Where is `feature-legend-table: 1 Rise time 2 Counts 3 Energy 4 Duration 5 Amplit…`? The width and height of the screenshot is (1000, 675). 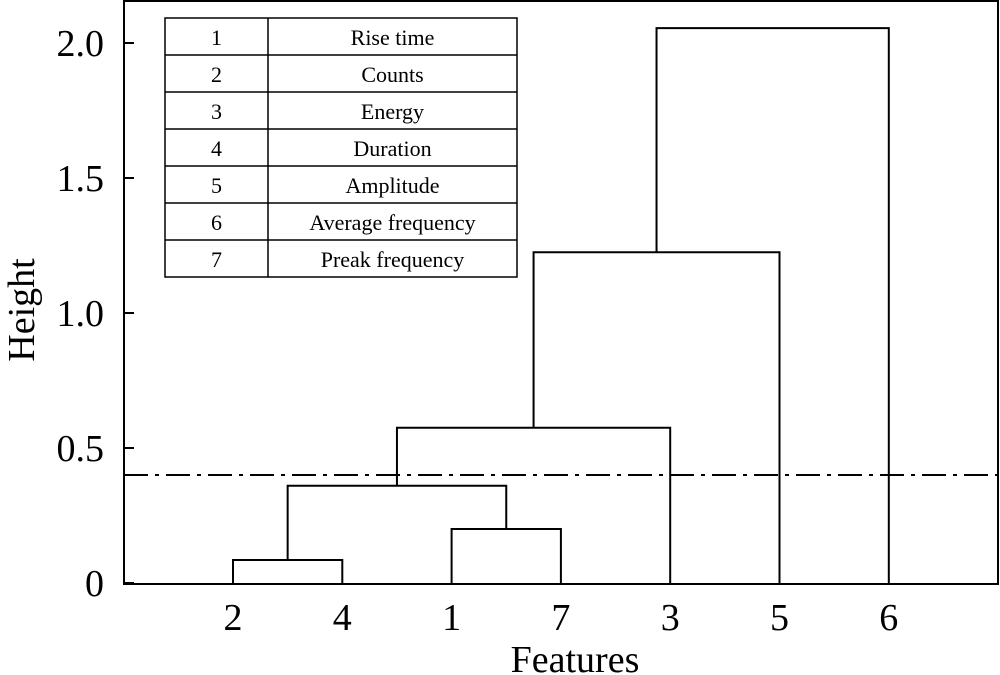 feature-legend-table: 1 Rise time 2 Counts 3 Energy 4 Duration 5 Amplit… is located at coordinates (341, 147).